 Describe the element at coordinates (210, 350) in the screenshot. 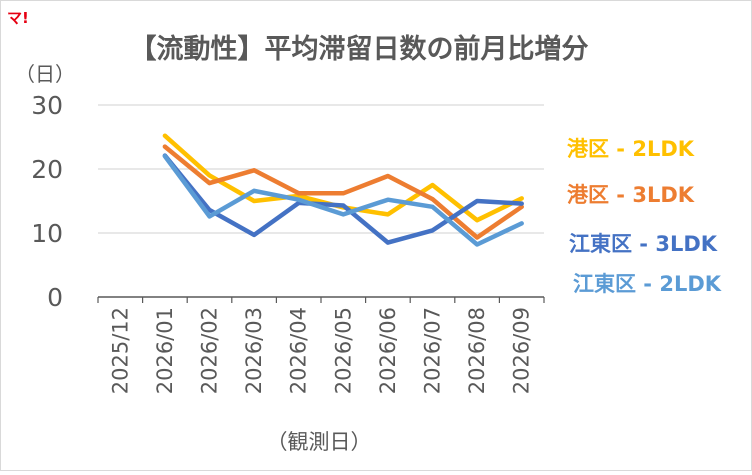

I see `x-tick-label: 2026/02` at that location.